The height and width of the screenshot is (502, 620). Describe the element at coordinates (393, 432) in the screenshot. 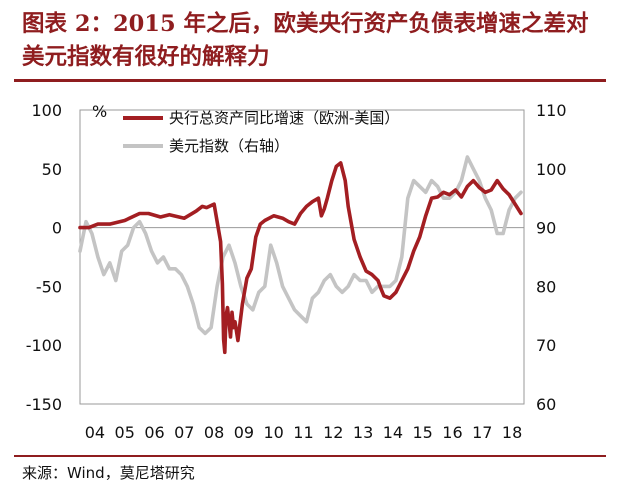

I see `x-tick-label: 14` at that location.